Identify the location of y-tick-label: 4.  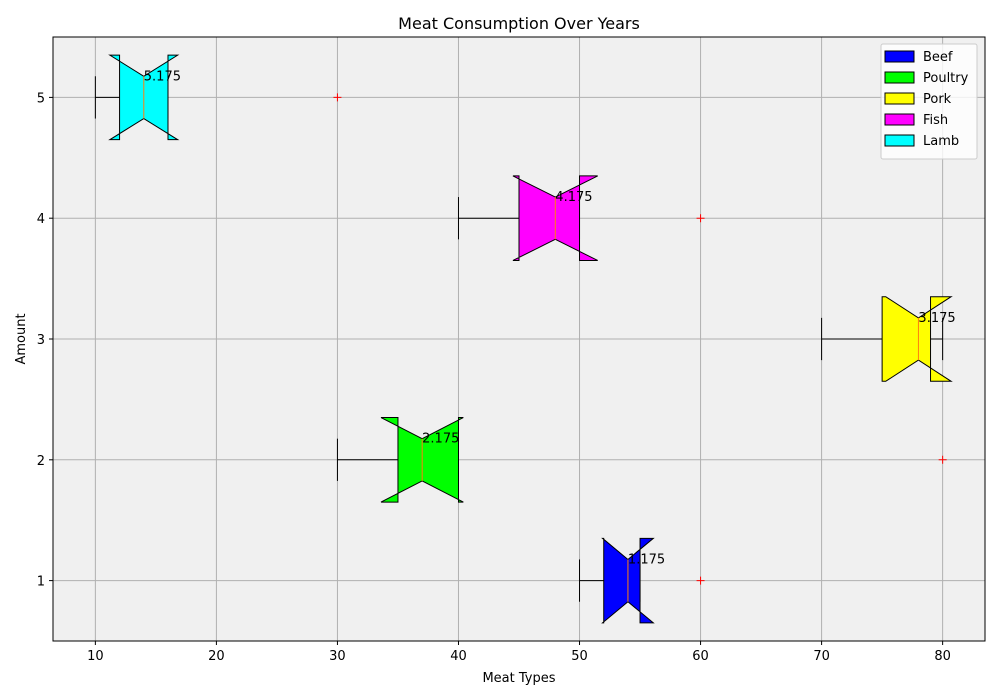
(41, 219).